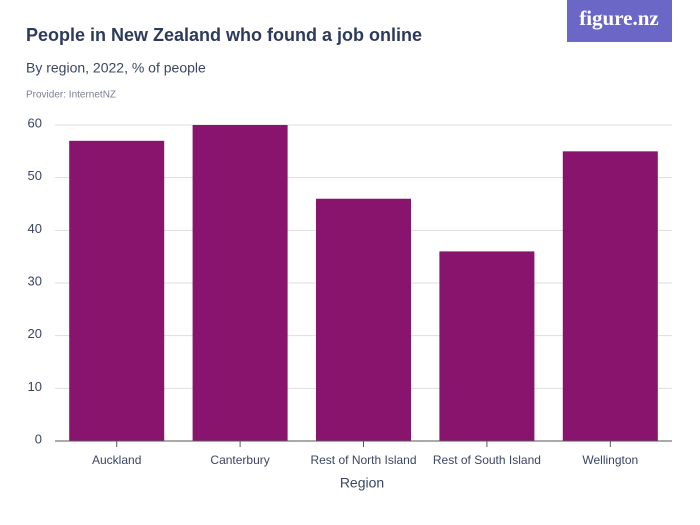  Describe the element at coordinates (38, 438) in the screenshot. I see `y-tick-label: 0` at that location.